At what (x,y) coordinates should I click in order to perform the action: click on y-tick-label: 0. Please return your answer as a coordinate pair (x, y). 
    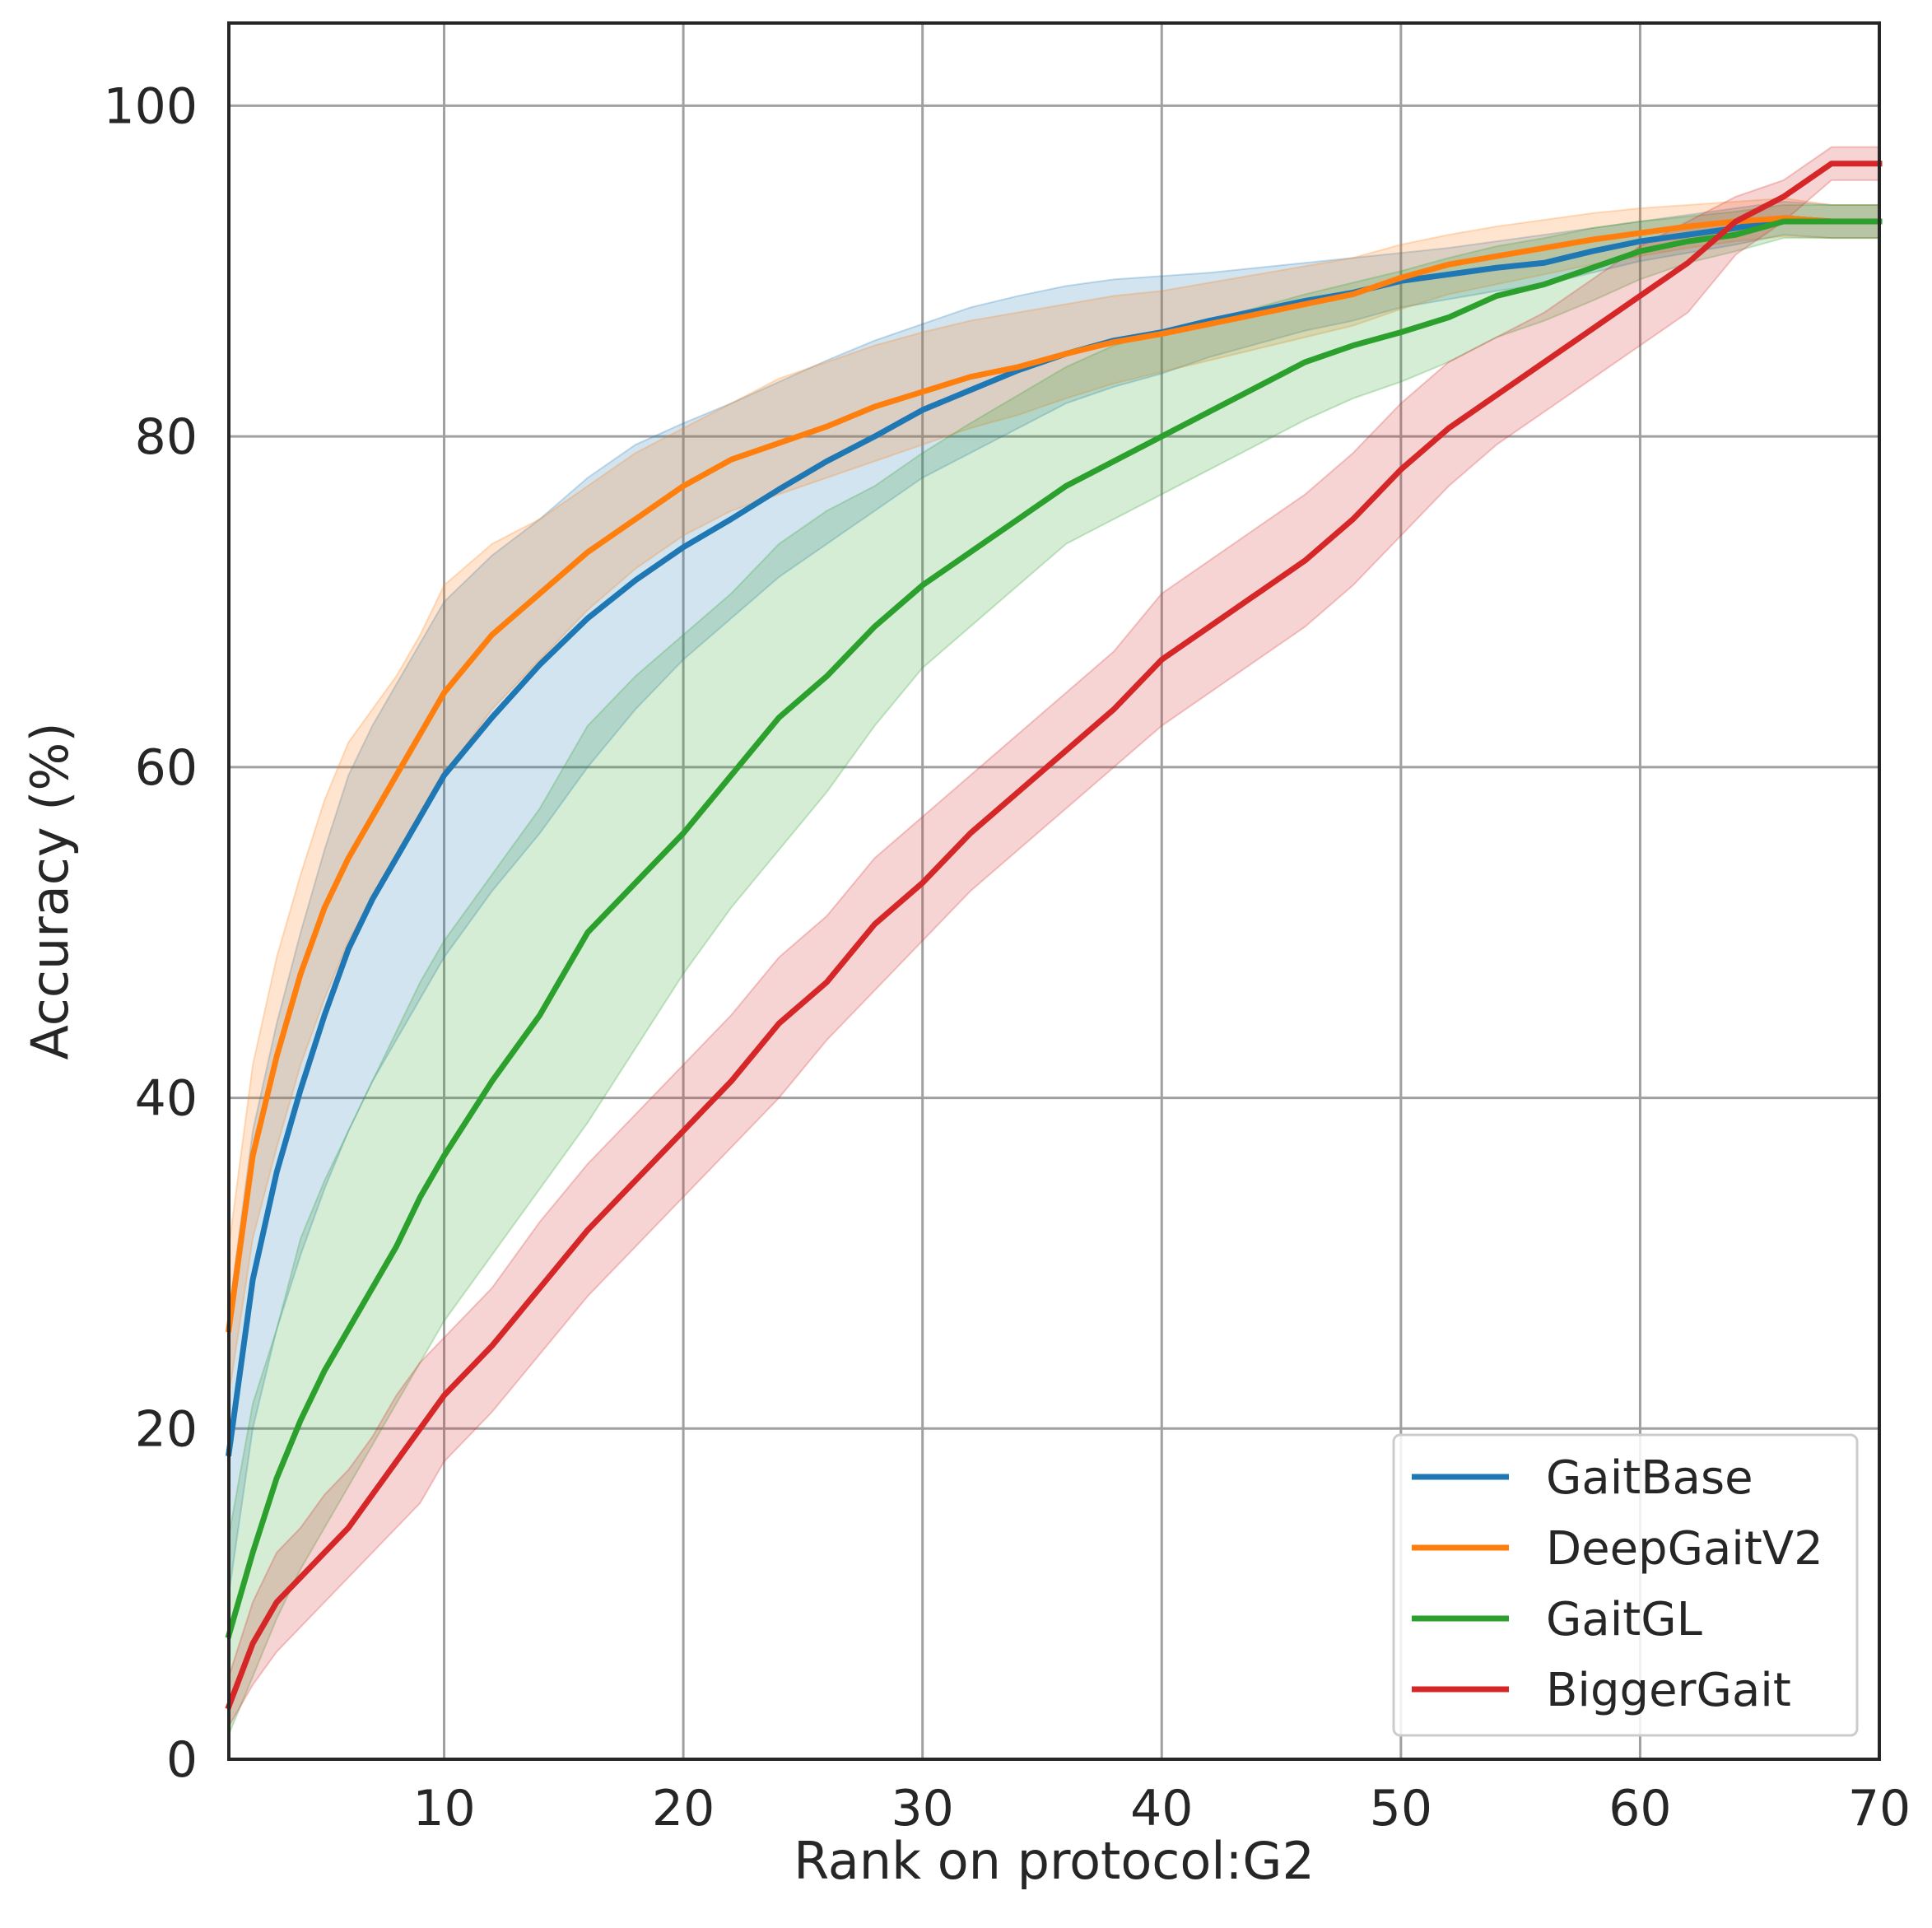
    Looking at the image, I should click on (182, 1760).